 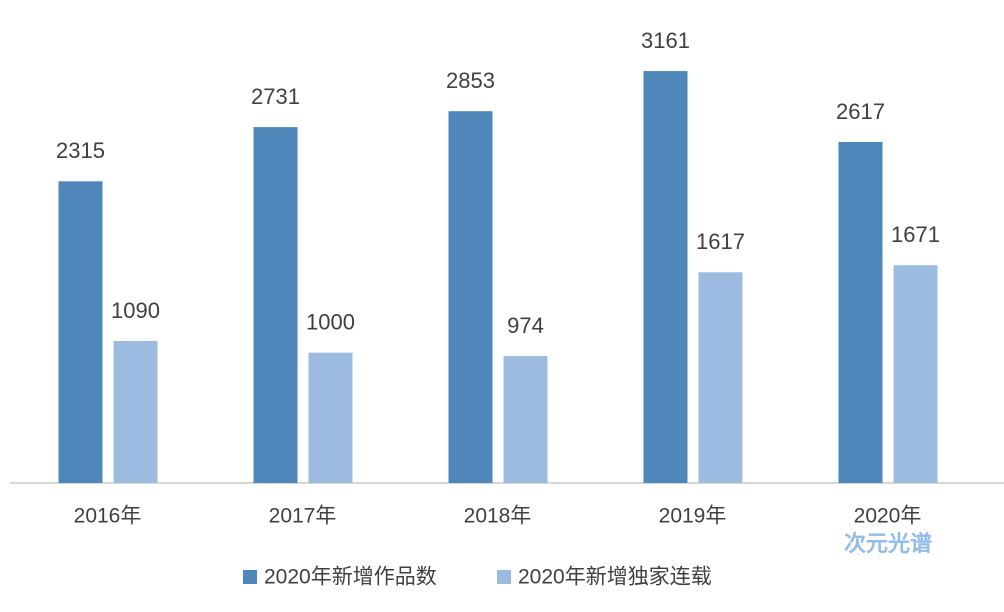 What do you see at coordinates (693, 516) in the screenshot?
I see `x-tick-label: 2019年` at bounding box center [693, 516].